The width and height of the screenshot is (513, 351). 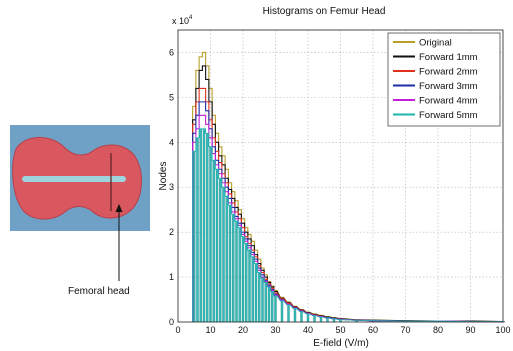 What do you see at coordinates (435, 43) in the screenshot?
I see `legend-label-0: Original` at bounding box center [435, 43].